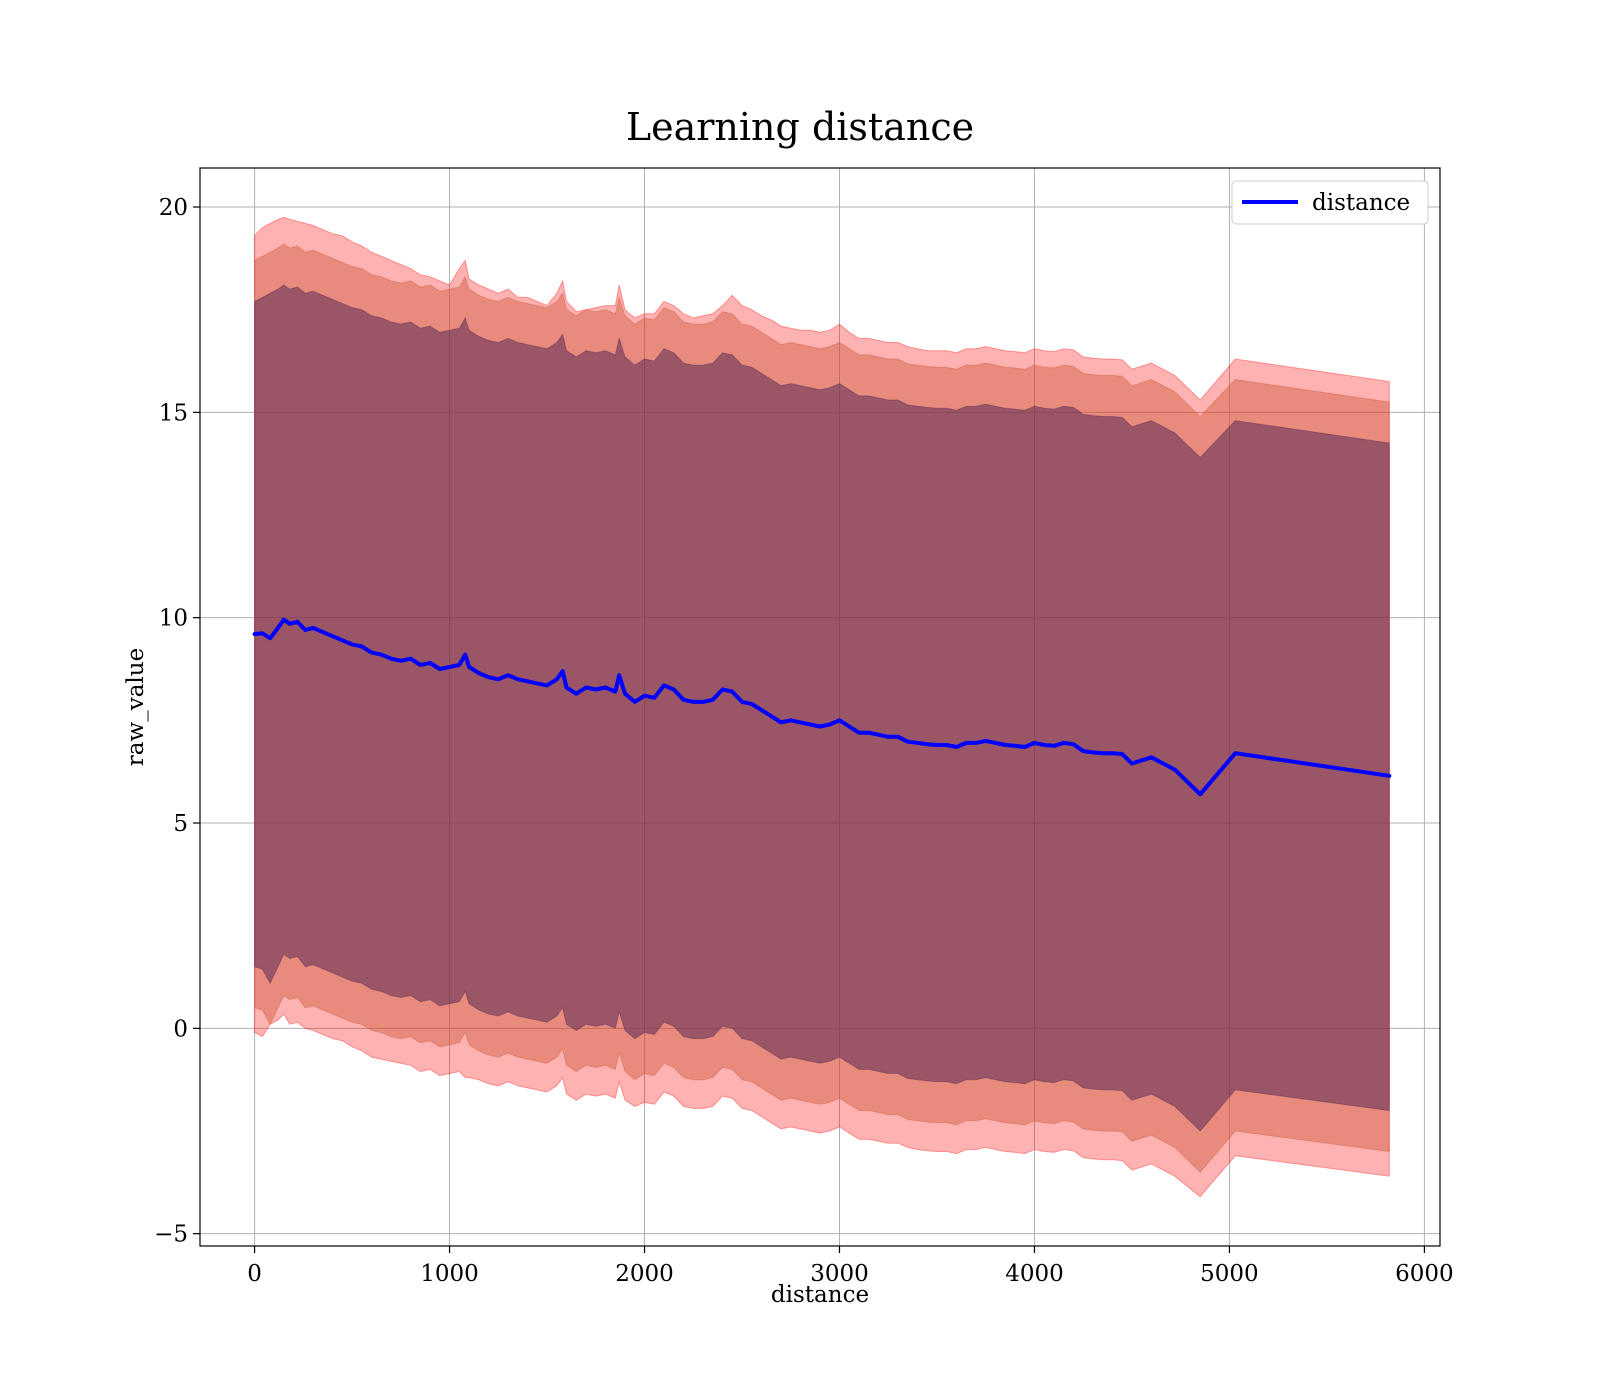  I want to click on series-line-distance, so click(822, 707).